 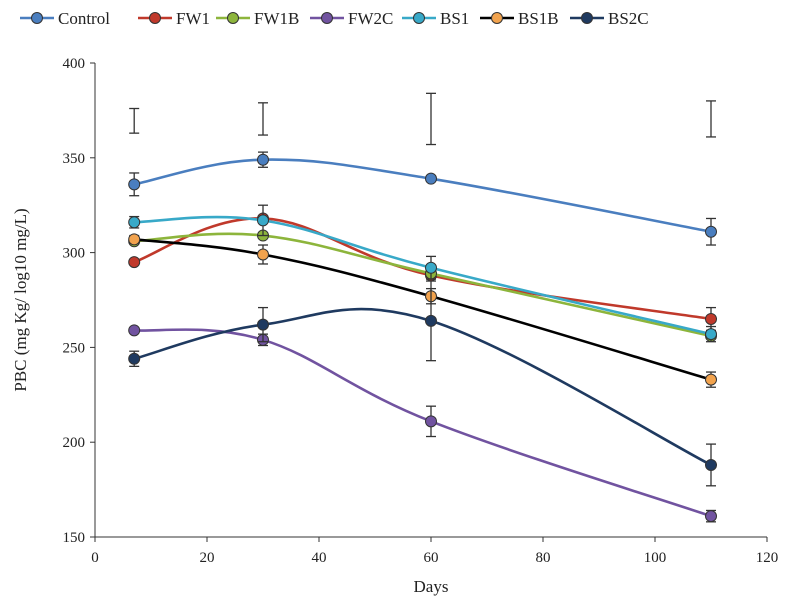 I want to click on x-axis-title: Days, so click(x=431, y=586).